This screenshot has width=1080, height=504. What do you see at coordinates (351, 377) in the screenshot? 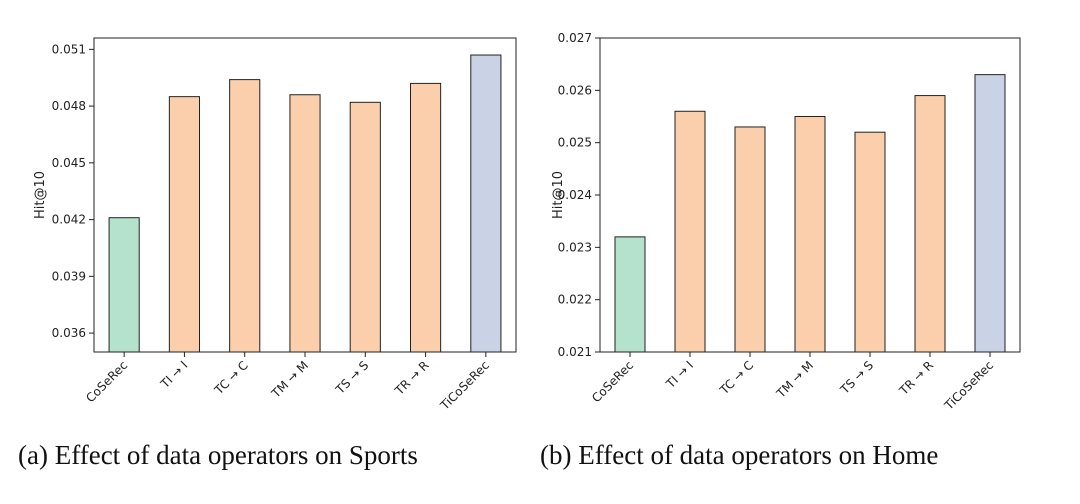
I see `sports-xtick-label-4: TS → S` at bounding box center [351, 377].